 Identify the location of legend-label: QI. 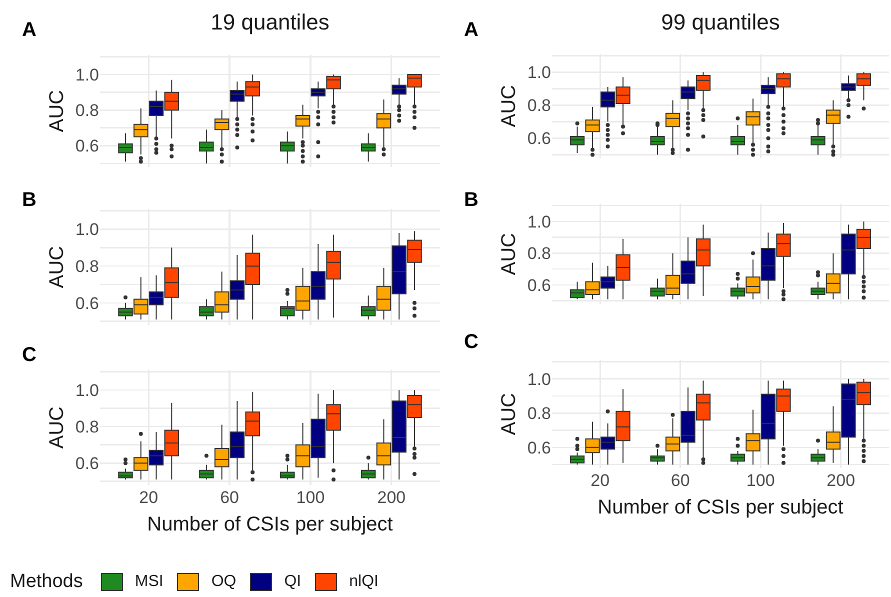
(293, 582).